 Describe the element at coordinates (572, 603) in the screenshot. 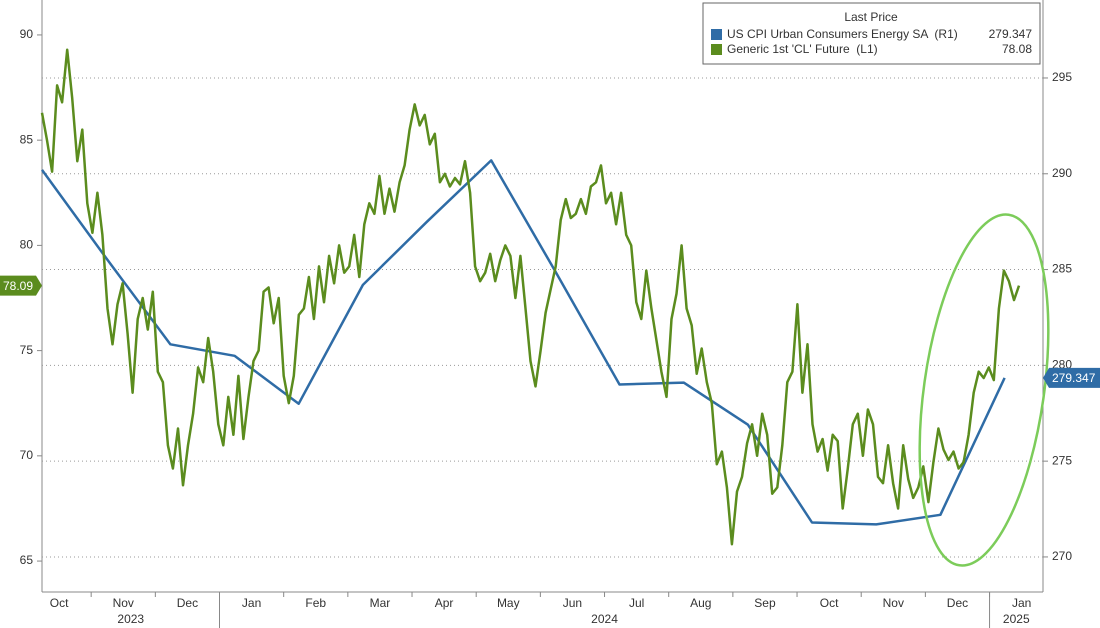

I see `x-tick-label: Jun` at that location.